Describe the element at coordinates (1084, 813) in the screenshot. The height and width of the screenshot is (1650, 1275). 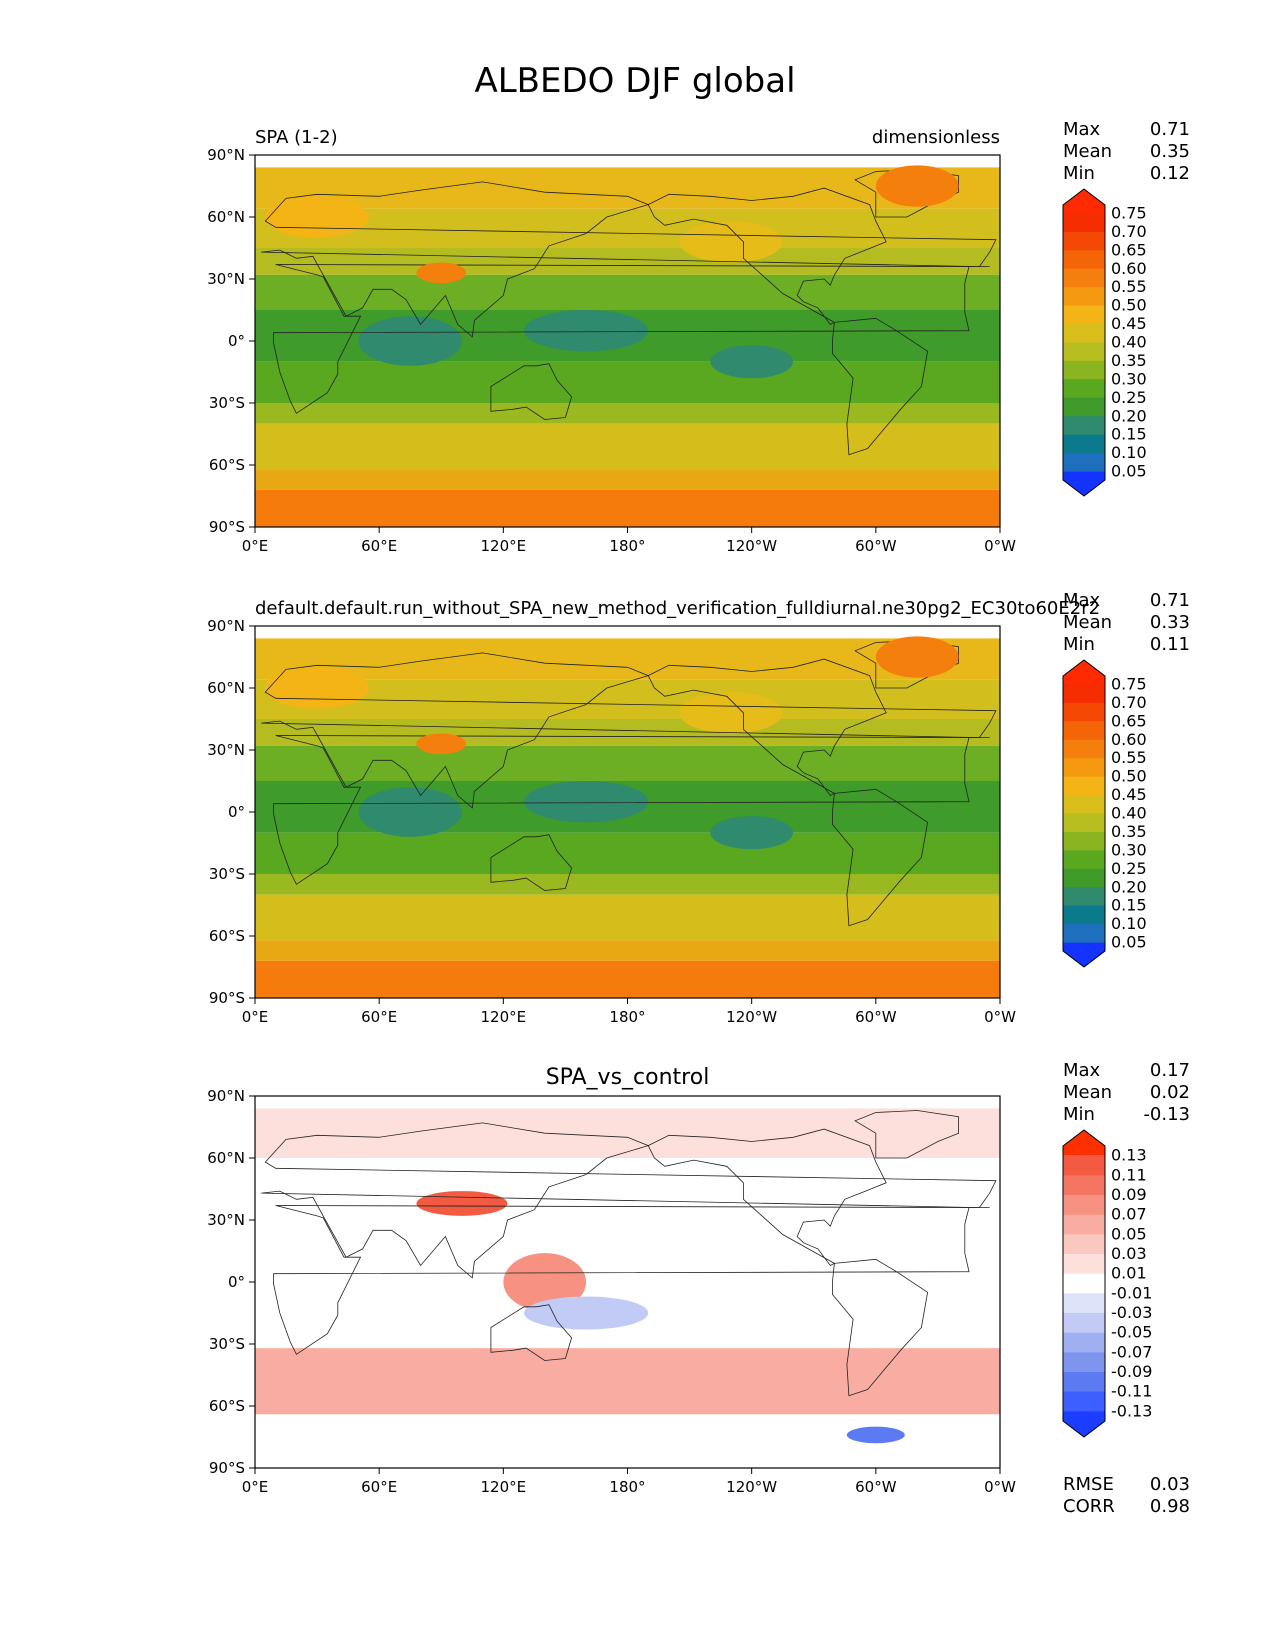
I see `colorbar-frame` at that location.